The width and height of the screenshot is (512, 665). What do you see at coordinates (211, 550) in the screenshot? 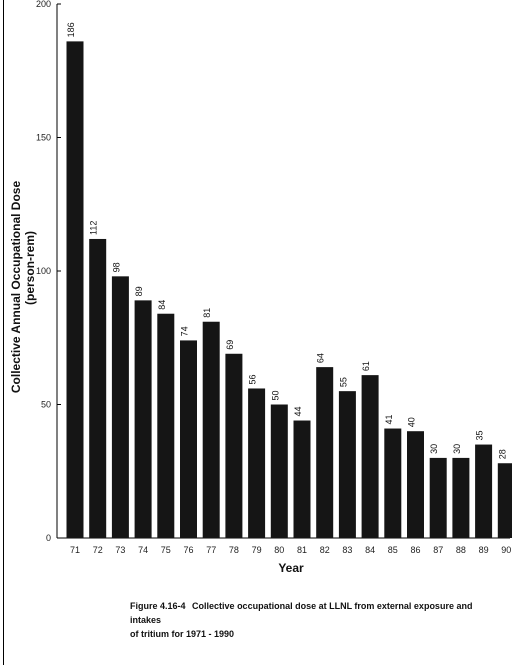
I see `x-tick-label: 77` at bounding box center [211, 550].